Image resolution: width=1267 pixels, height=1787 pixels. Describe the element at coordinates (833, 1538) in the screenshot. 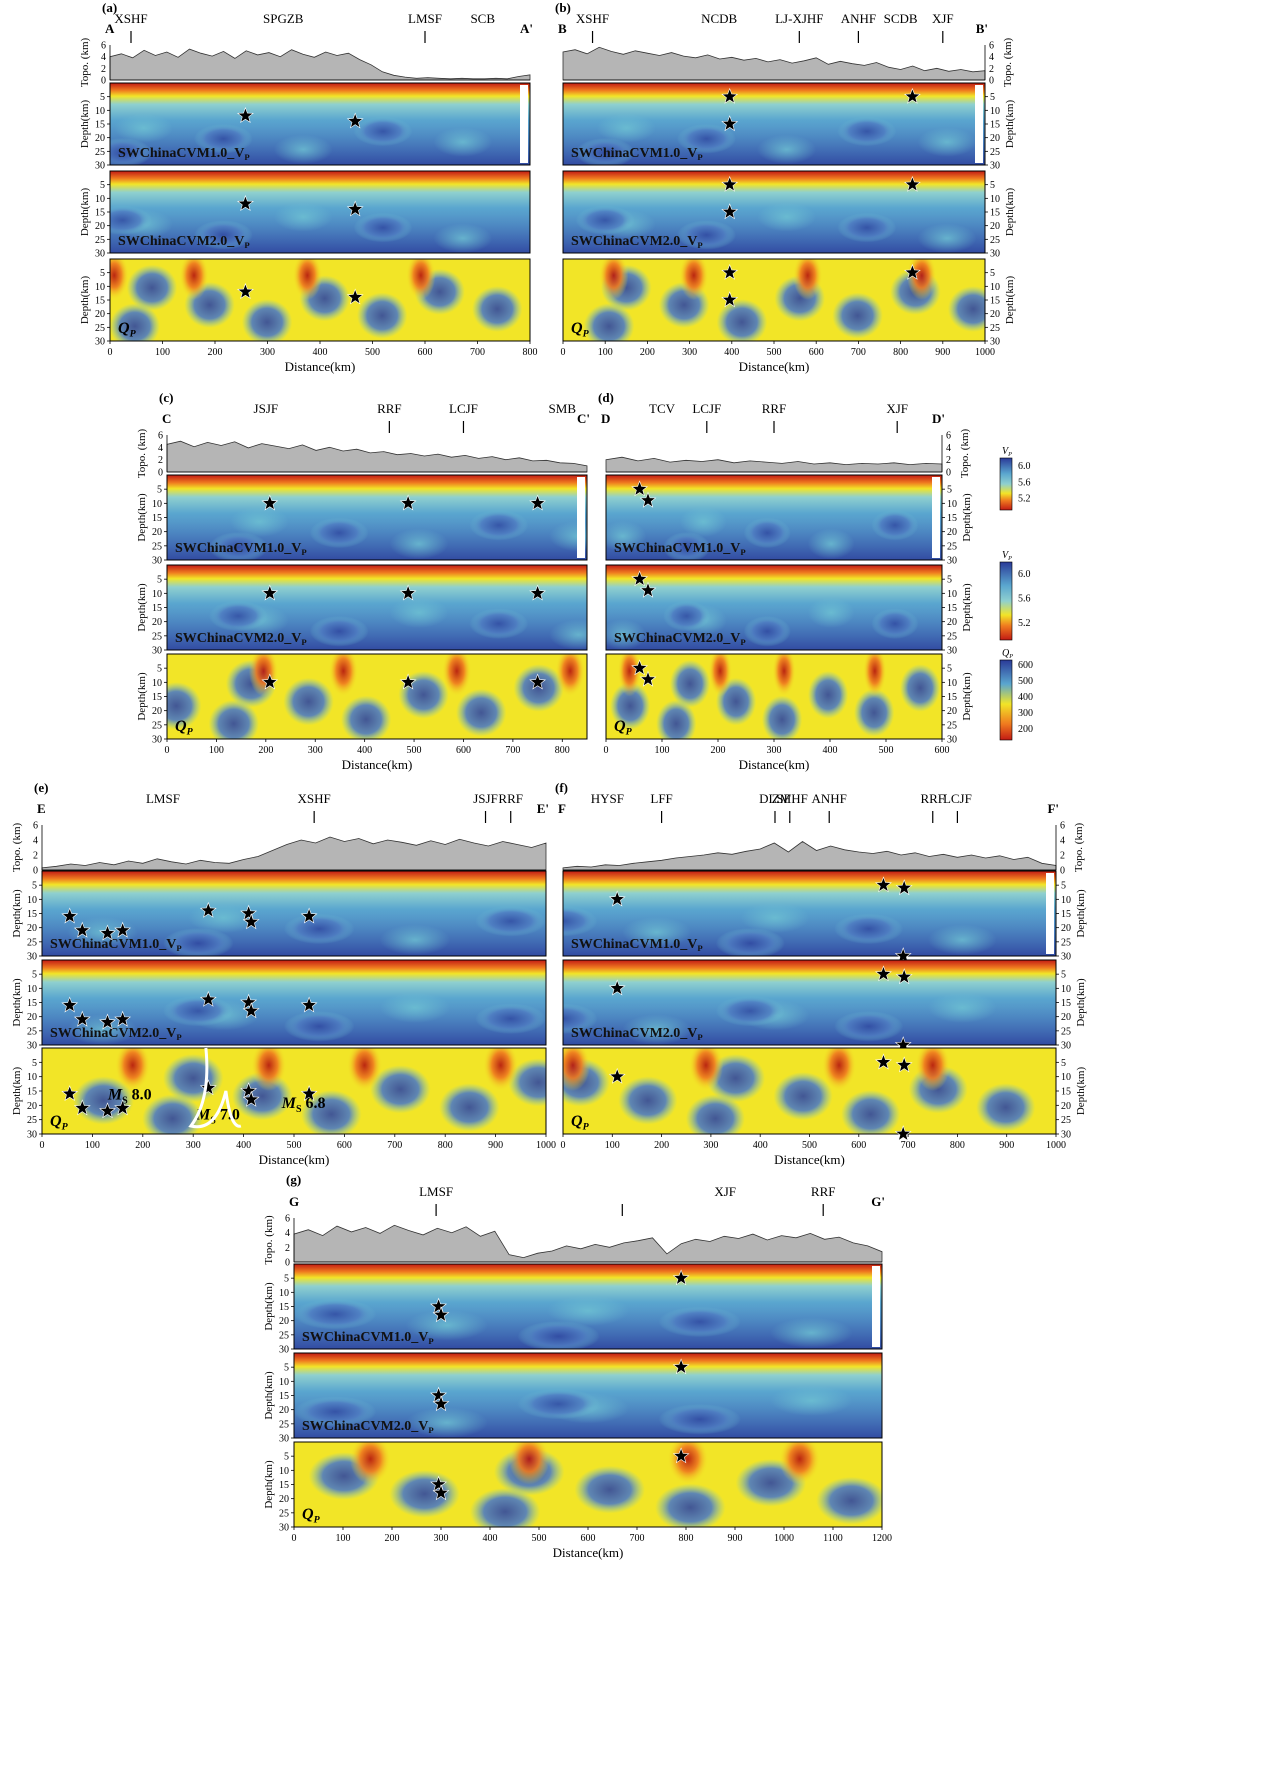

I see `distance-tick-label: 1100` at that location.